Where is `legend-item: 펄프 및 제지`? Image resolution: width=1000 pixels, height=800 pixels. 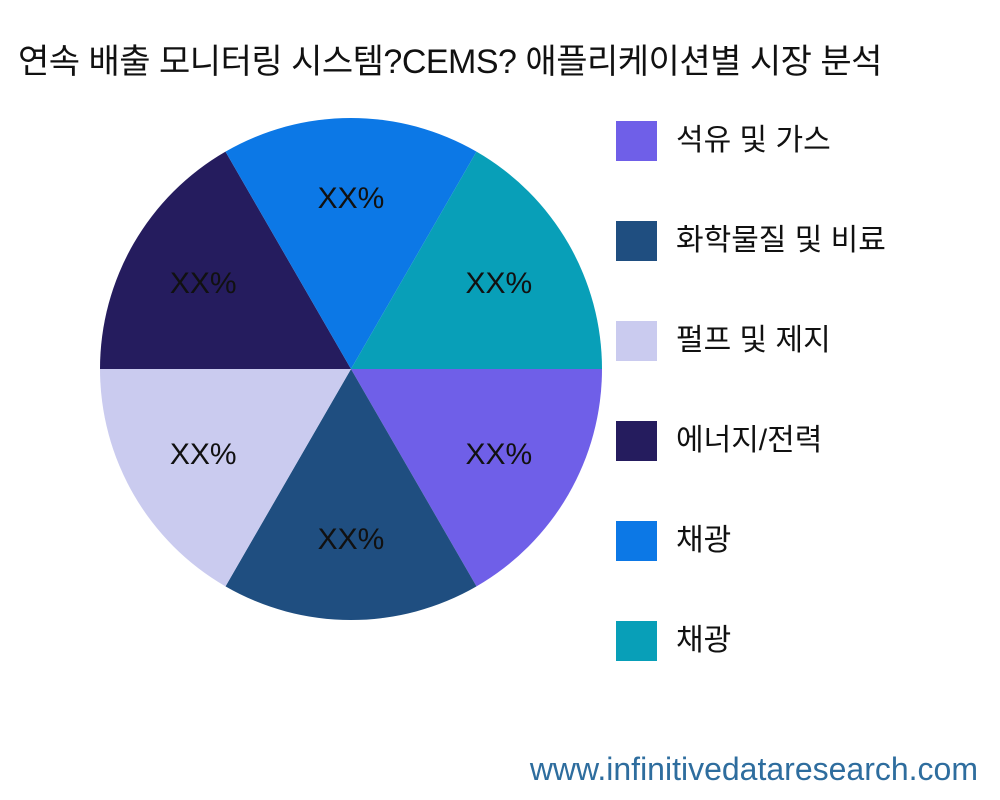 legend-item: 펄프 및 제지 is located at coordinates (751, 341).